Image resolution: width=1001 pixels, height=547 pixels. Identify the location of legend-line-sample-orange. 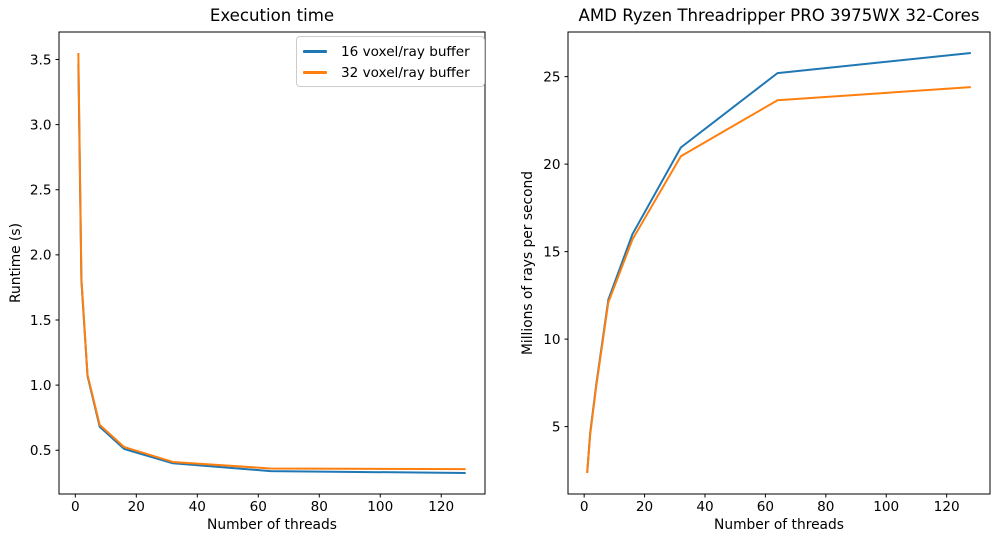
(315, 72).